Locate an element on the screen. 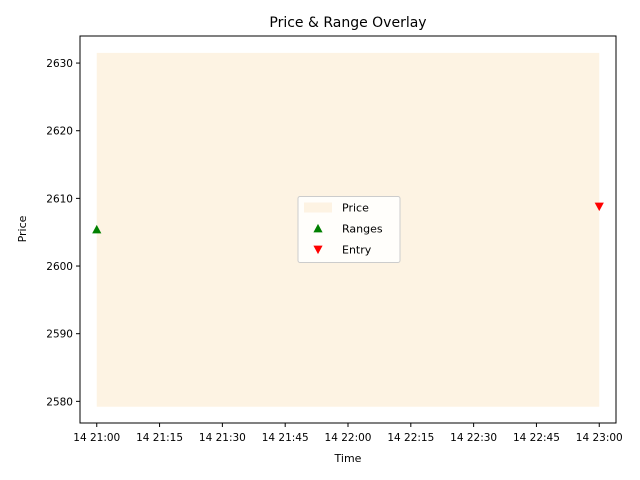 Image resolution: width=640 pixels, height=480 pixels. legend-box is located at coordinates (349, 229).